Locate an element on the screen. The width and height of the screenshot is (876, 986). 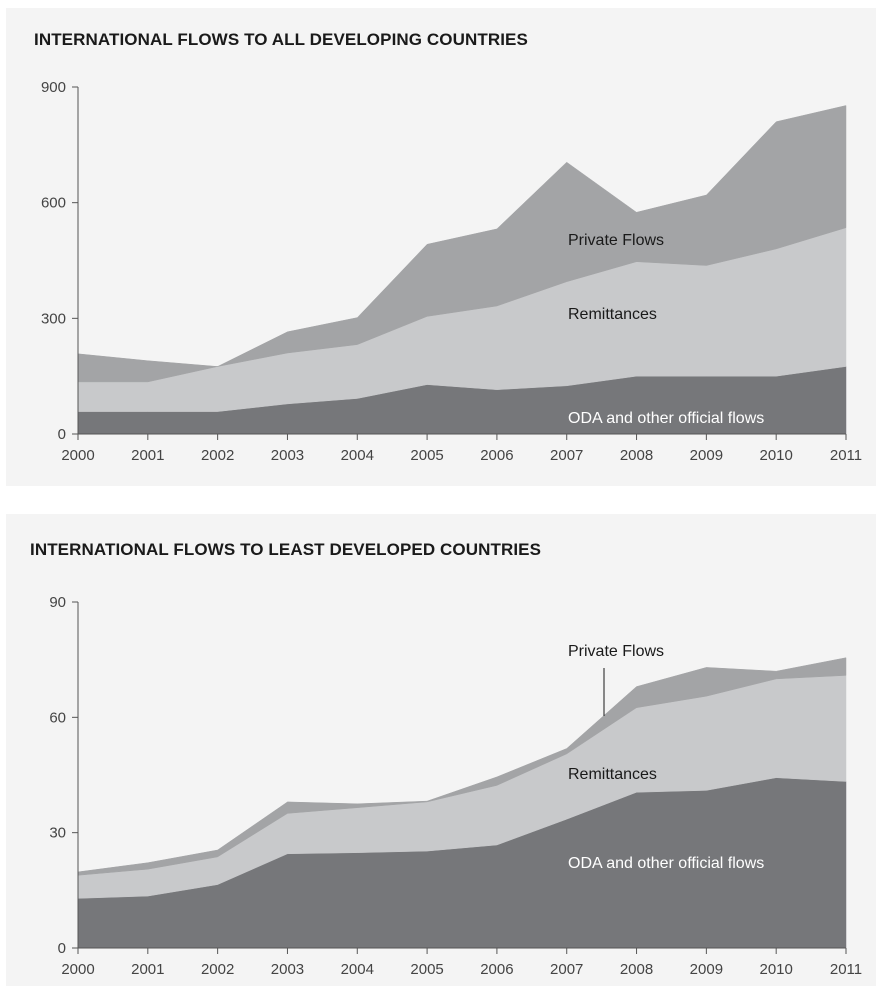
y-tick-label: 300 is located at coordinates (53, 318).